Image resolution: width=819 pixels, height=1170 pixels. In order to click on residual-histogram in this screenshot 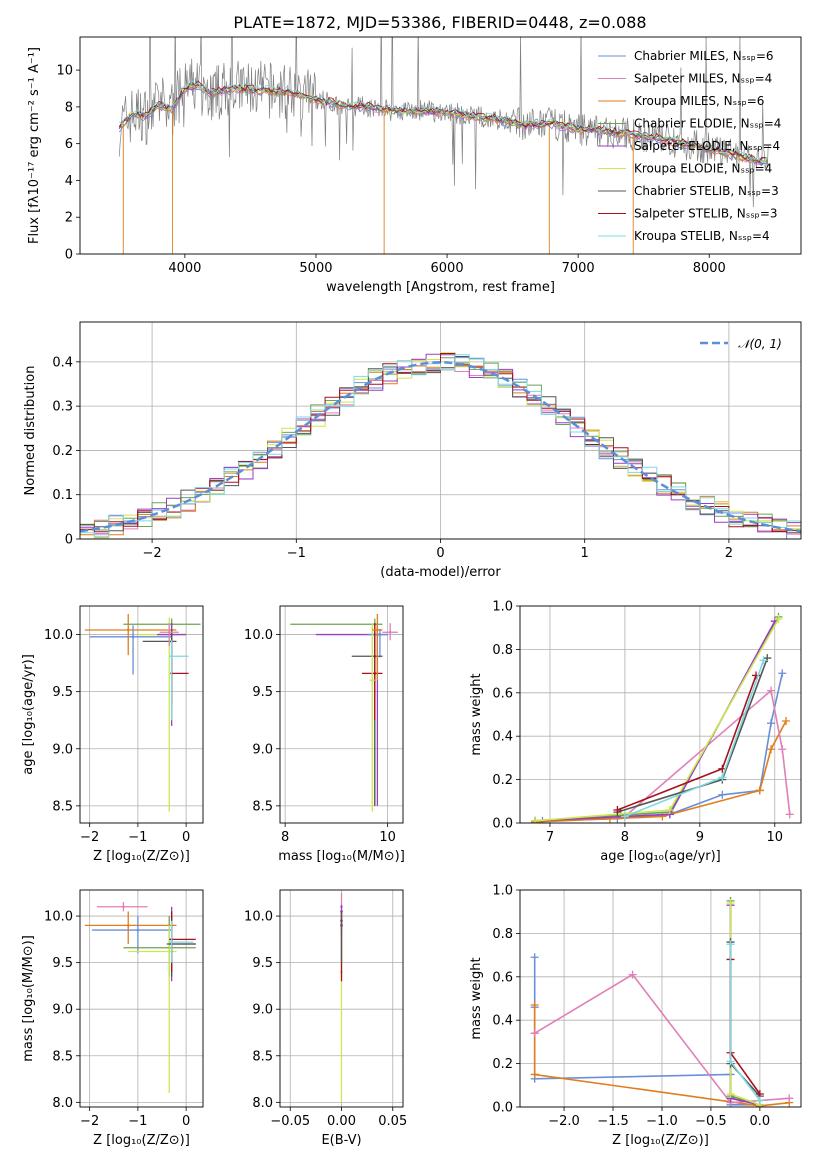, I will do `click(440, 445)`.